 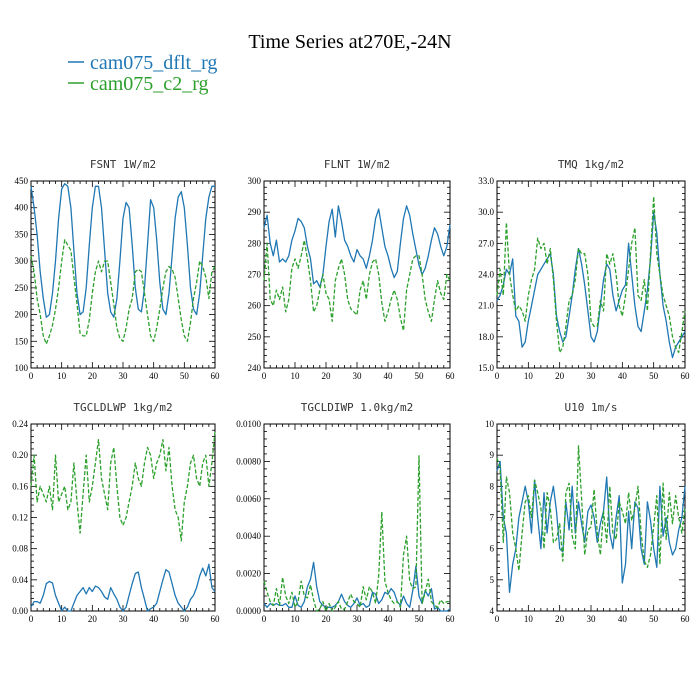 I want to click on panel-5: U10 1m/s 0 10 20 30 40 50 60 4 5 6 7 8 9 10, so click(x=587, y=512).